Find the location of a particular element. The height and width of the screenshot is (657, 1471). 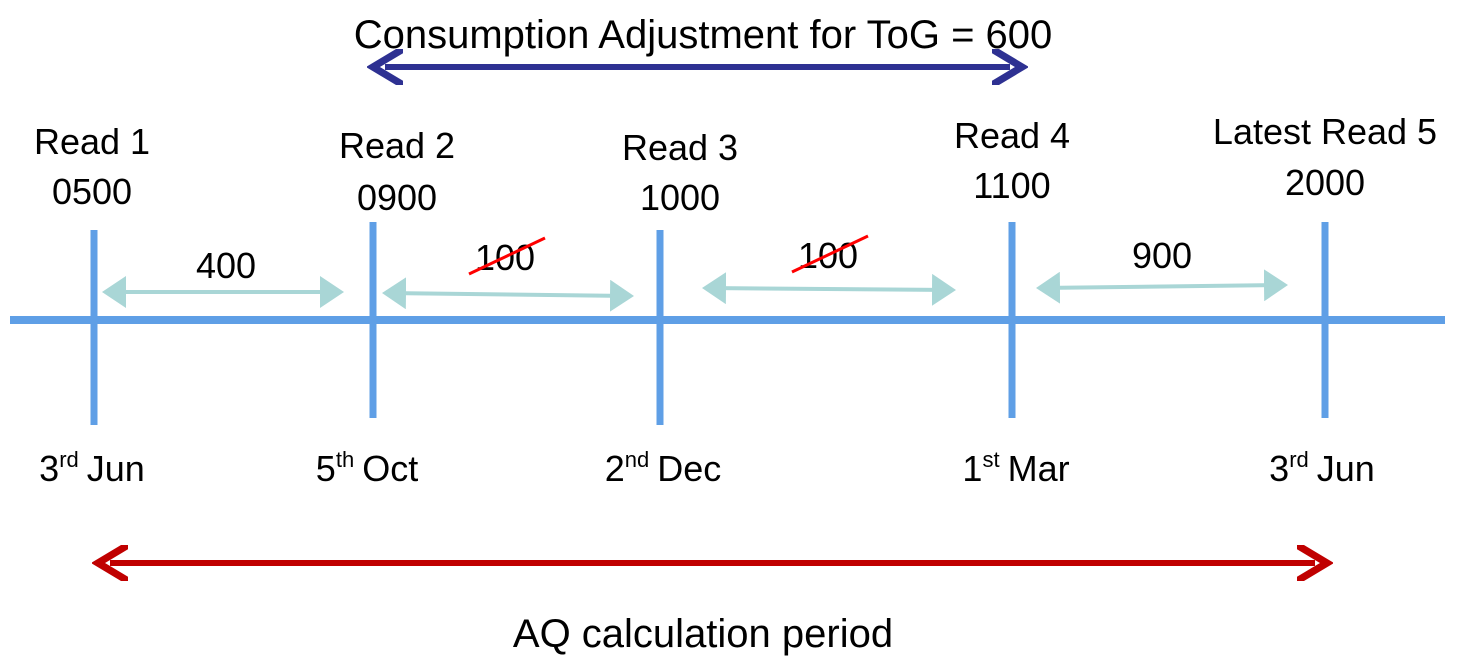

date-suffix: th is located at coordinates (345, 459).